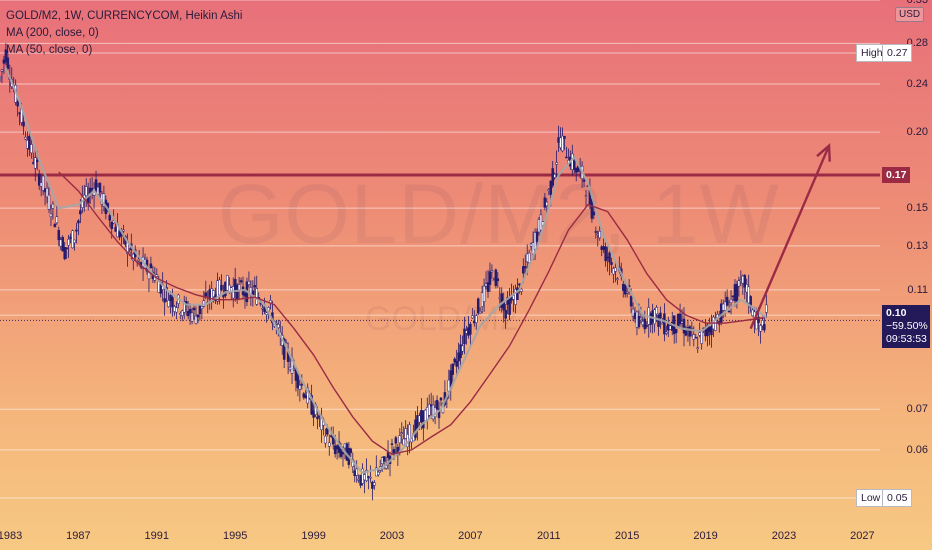 The width and height of the screenshot is (932, 550). What do you see at coordinates (897, 52) in the screenshot?
I see `price-tag-value: 0.27` at bounding box center [897, 52].